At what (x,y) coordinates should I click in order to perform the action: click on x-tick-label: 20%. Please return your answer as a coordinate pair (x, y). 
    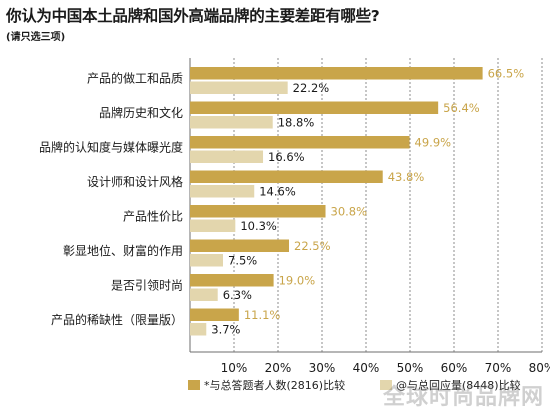
    Looking at the image, I should click on (278, 368).